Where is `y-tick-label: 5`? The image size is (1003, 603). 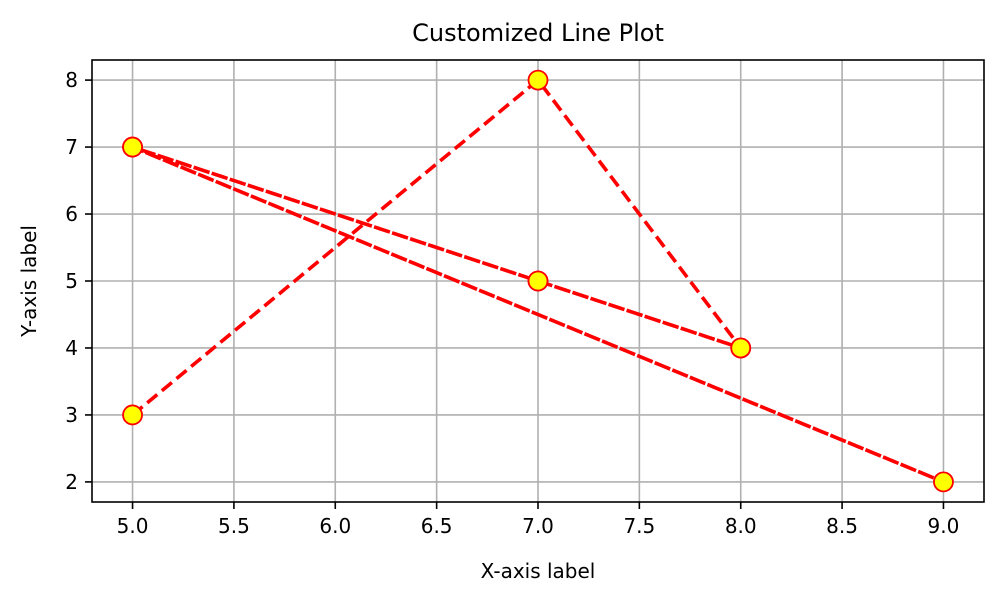 y-tick-label: 5 is located at coordinates (71, 281).